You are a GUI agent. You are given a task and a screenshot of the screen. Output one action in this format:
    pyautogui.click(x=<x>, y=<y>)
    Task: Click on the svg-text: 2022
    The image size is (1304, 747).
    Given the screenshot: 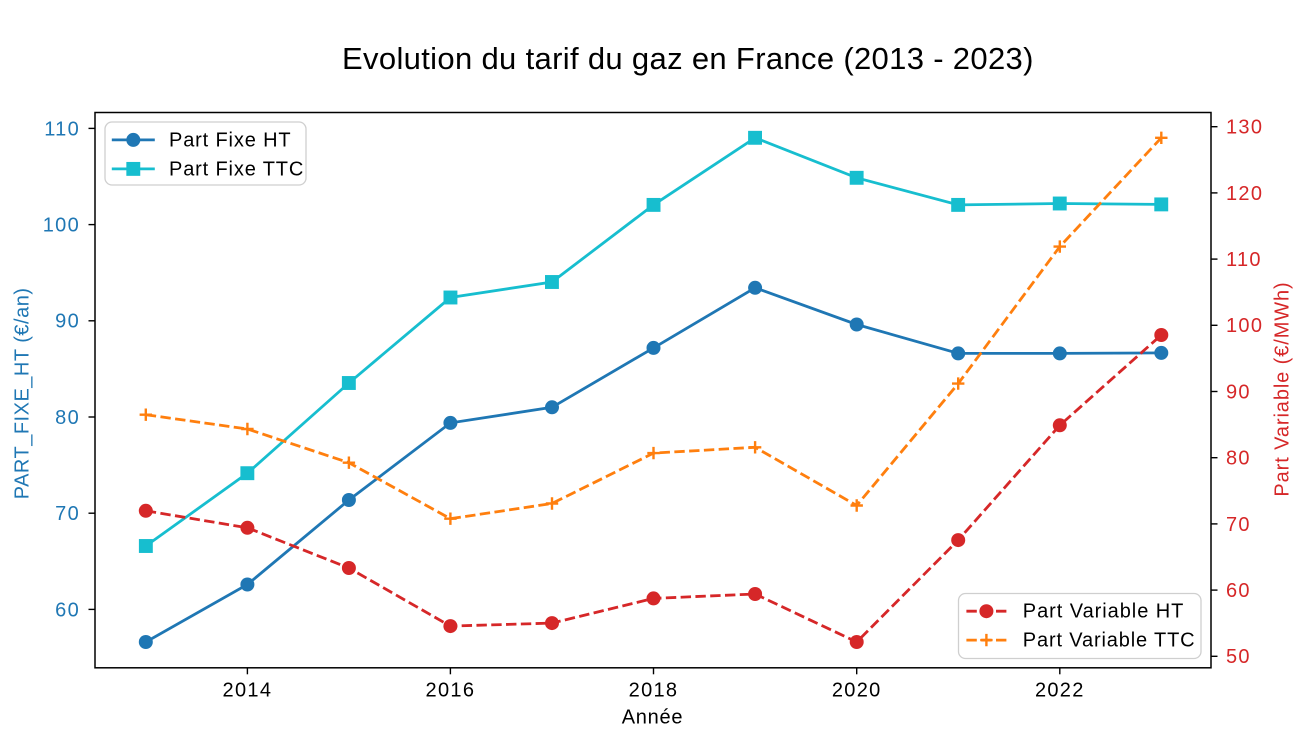 What is the action you would take?
    pyautogui.click(x=1060, y=691)
    